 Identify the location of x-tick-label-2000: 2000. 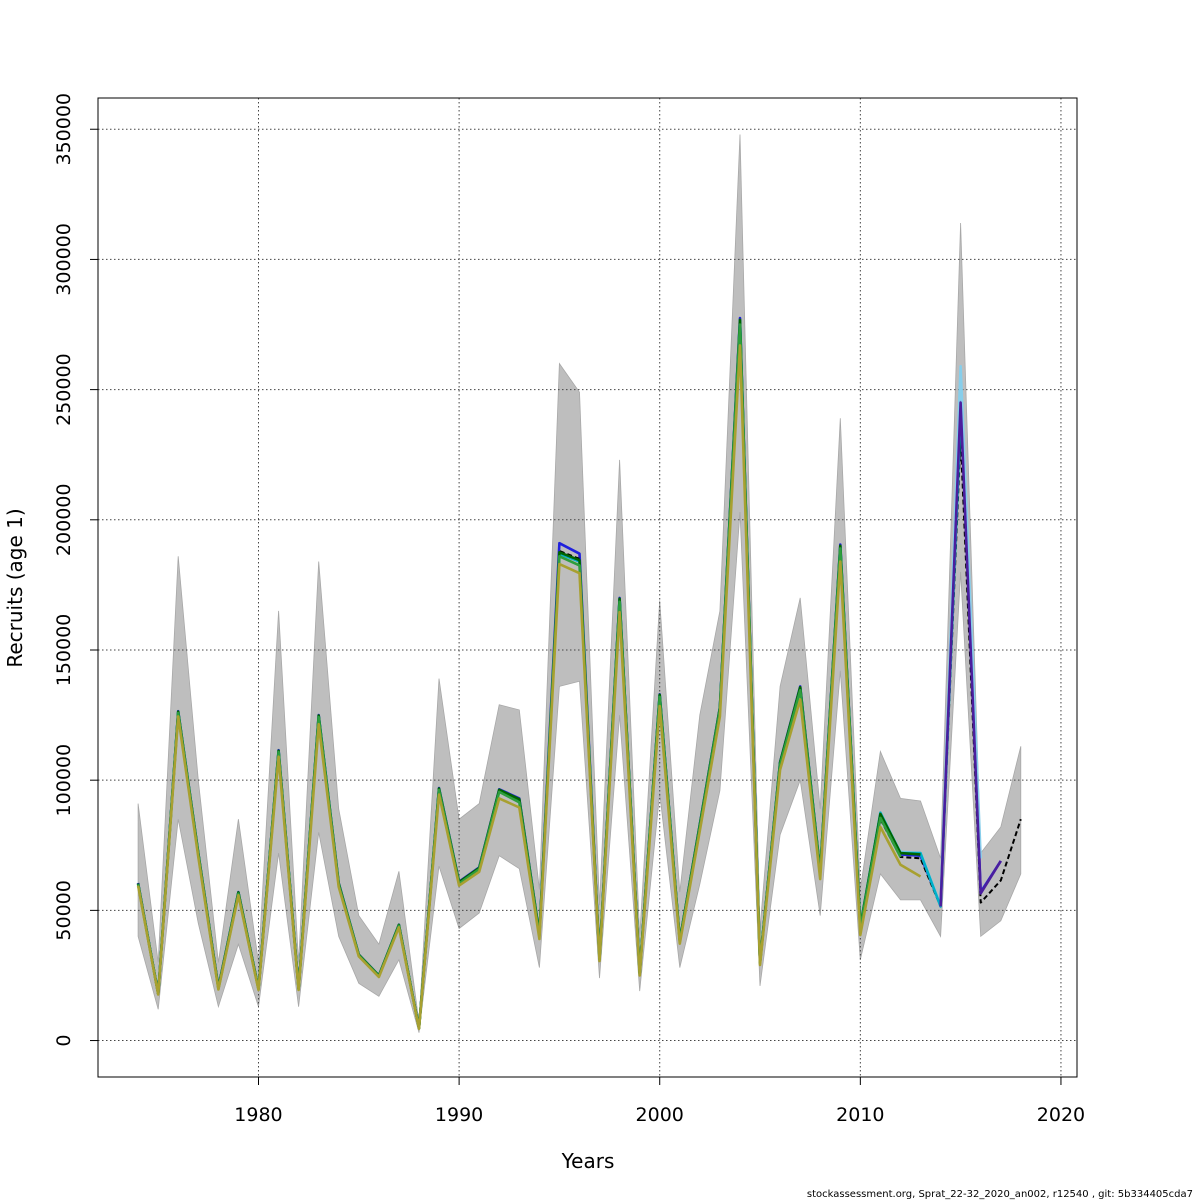
(660, 1115).